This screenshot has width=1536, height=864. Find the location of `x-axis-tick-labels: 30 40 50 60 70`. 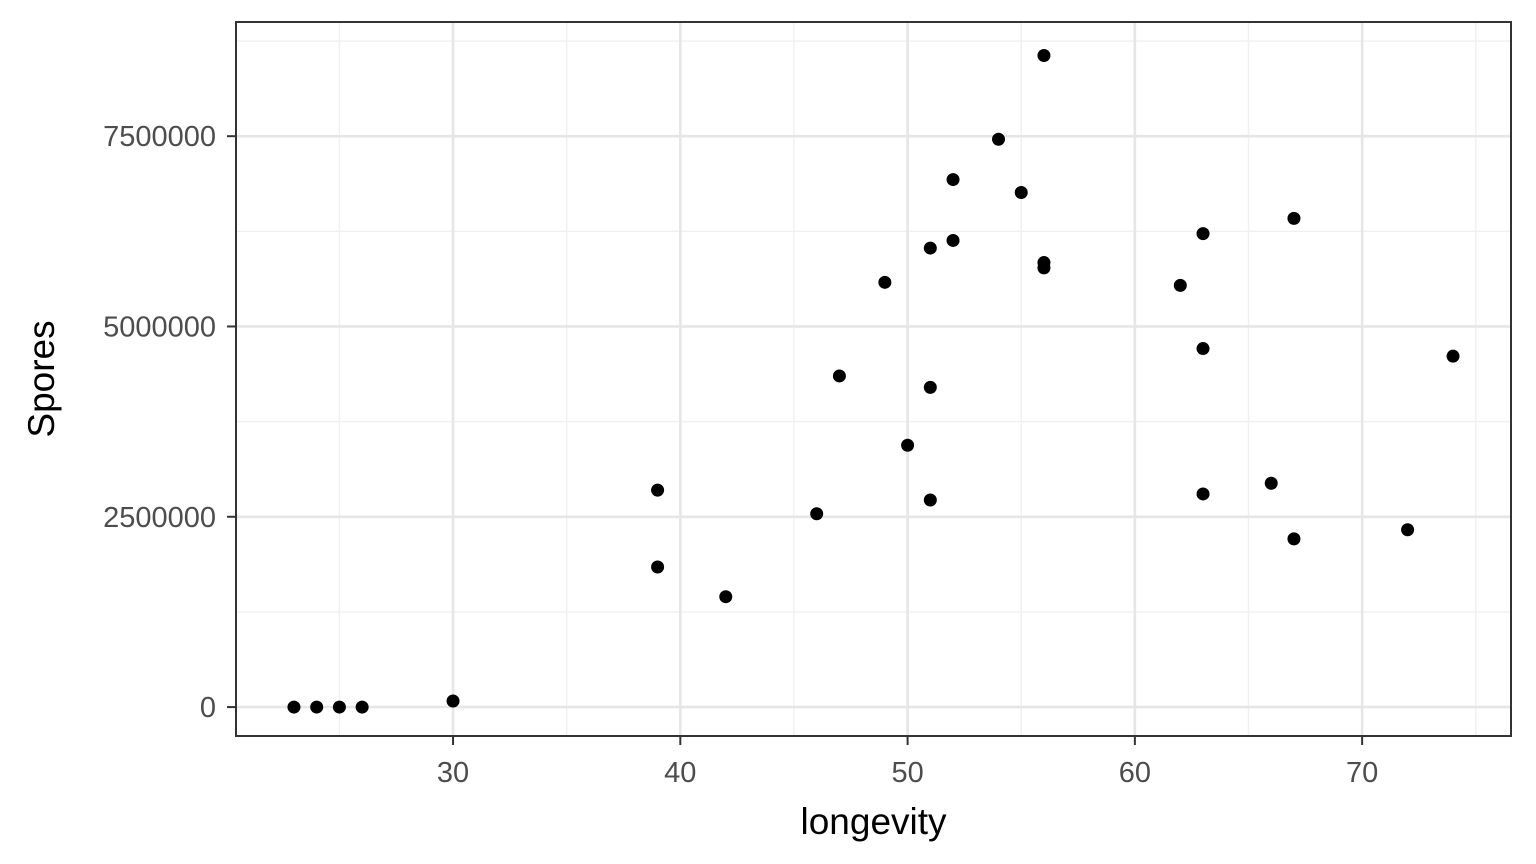

x-axis-tick-labels: 30 40 50 60 70 is located at coordinates (907, 773).